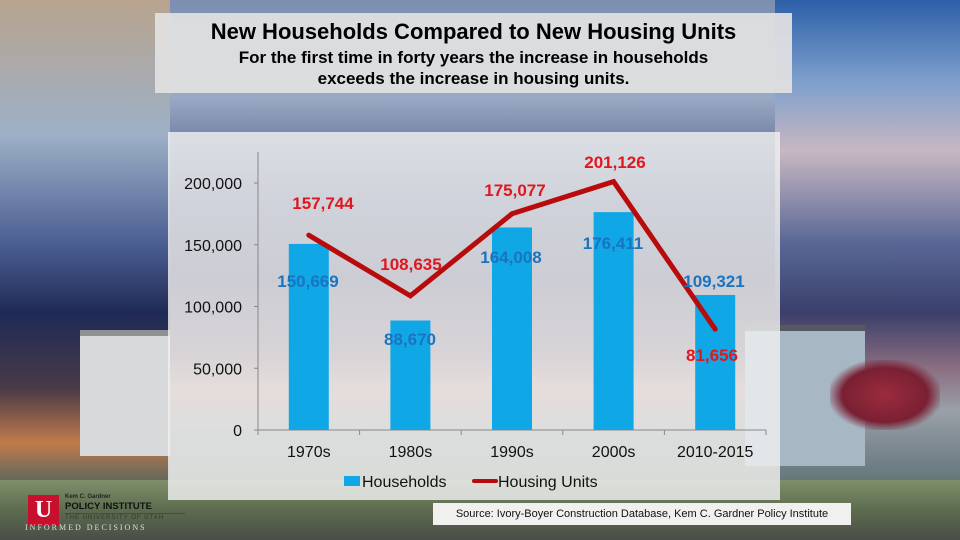 The image size is (960, 540). Describe the element at coordinates (473, 78) in the screenshot. I see `slide-subtitle-line2: exceeds the increase in housing units.` at that location.